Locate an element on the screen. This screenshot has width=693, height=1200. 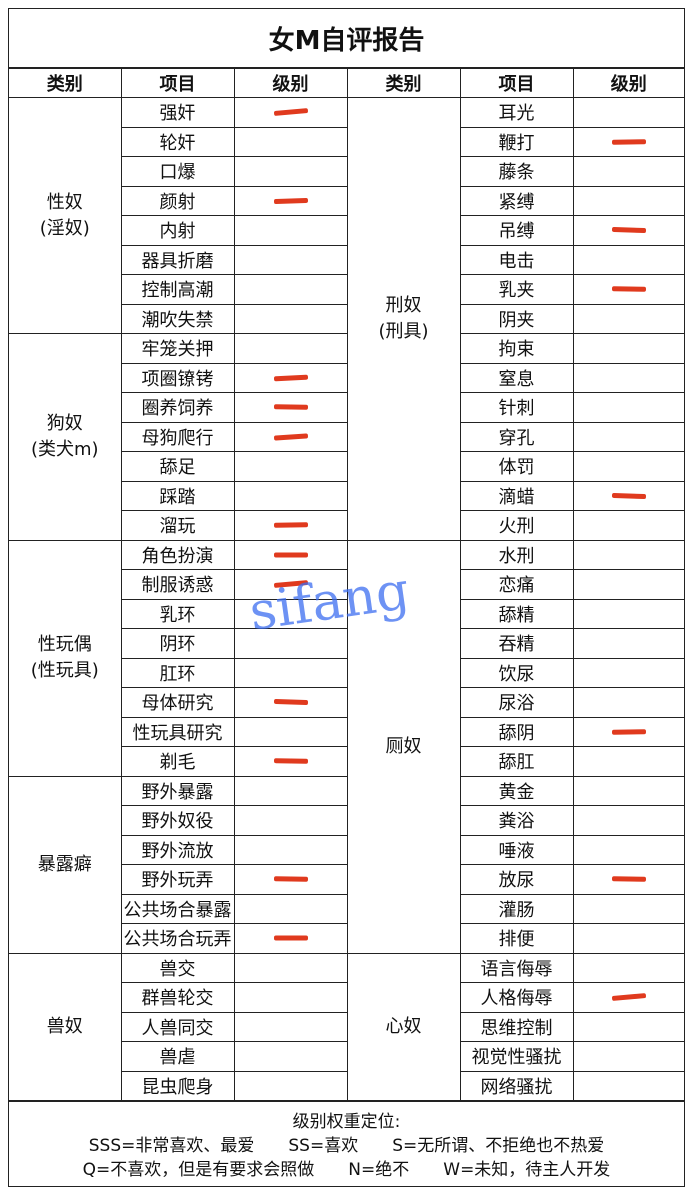
table-row: 人兽同交 思维控制 is located at coordinates (346, 1026).